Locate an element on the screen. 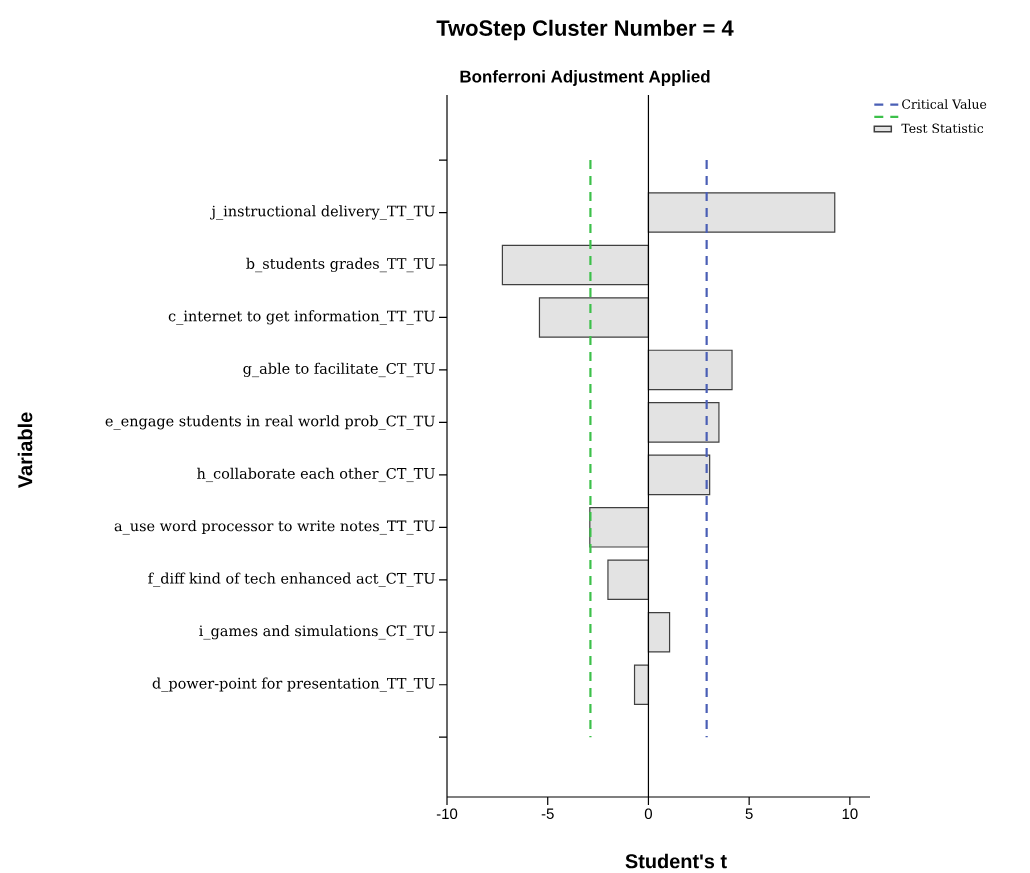  chart-subtitle: Bonferroni Adjustment Applied is located at coordinates (585, 78).